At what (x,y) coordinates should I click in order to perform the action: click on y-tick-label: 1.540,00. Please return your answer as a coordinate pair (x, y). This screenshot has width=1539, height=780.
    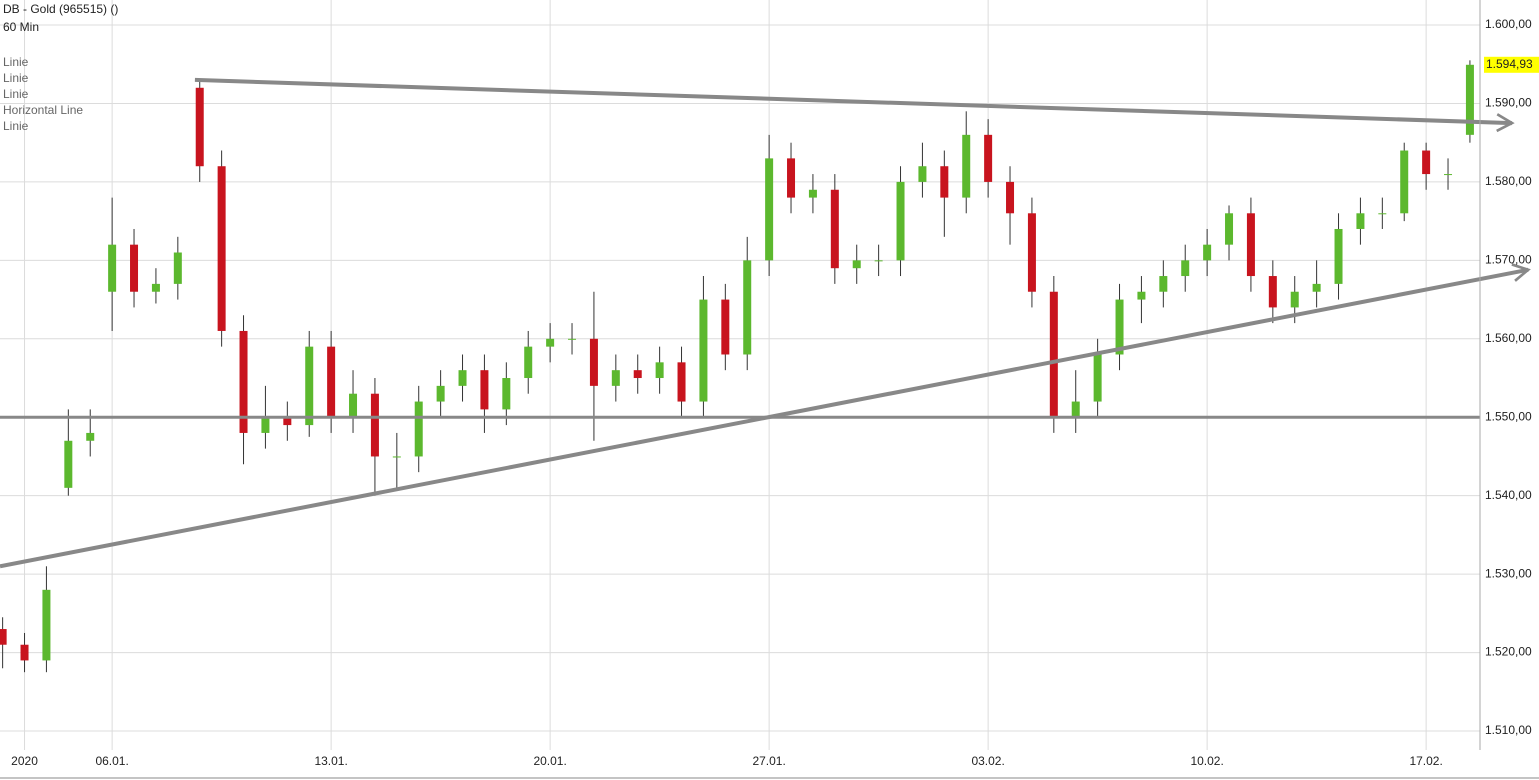
    Looking at the image, I should click on (1508, 495).